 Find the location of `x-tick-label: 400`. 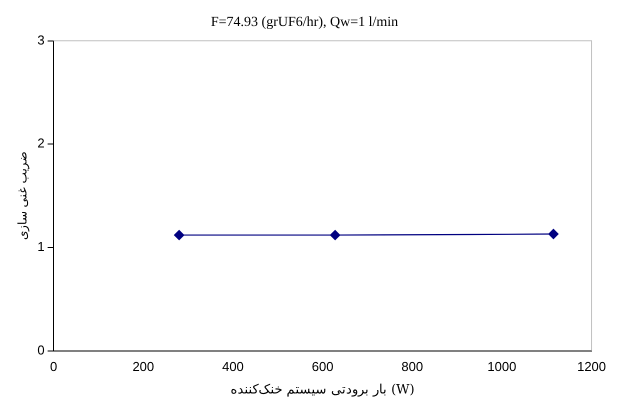

x-tick-label: 400 is located at coordinates (233, 366).